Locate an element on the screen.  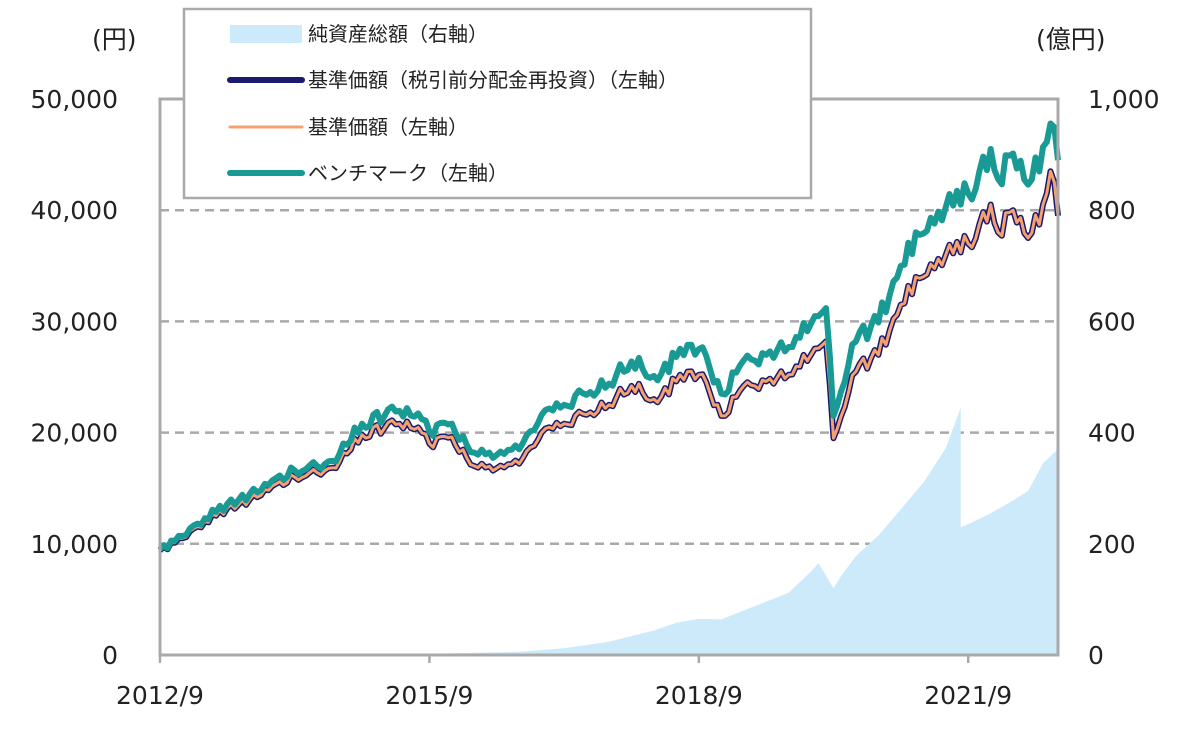
legend-label: 基準価額（税引前分配金再投資）（左軸） is located at coordinates (493, 80).